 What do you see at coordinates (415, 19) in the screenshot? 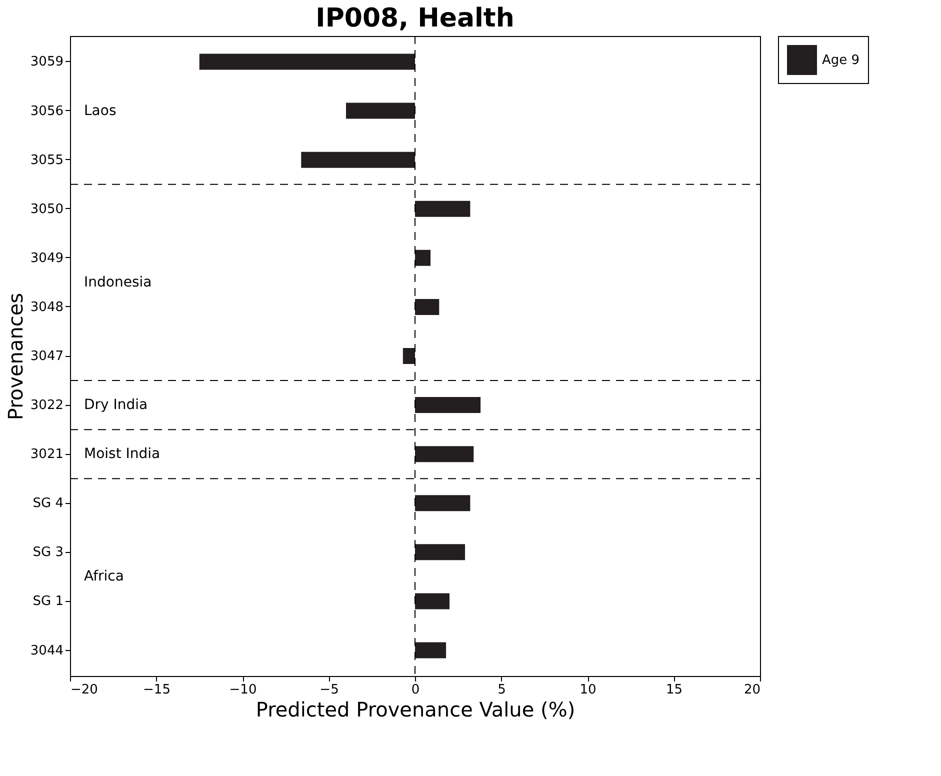
I see `chart-title: IP008, Health` at bounding box center [415, 19].